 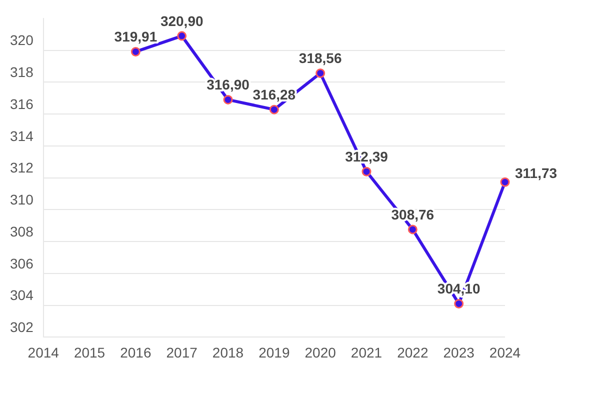 I want to click on x-tick-label: 2017, so click(x=182, y=352).